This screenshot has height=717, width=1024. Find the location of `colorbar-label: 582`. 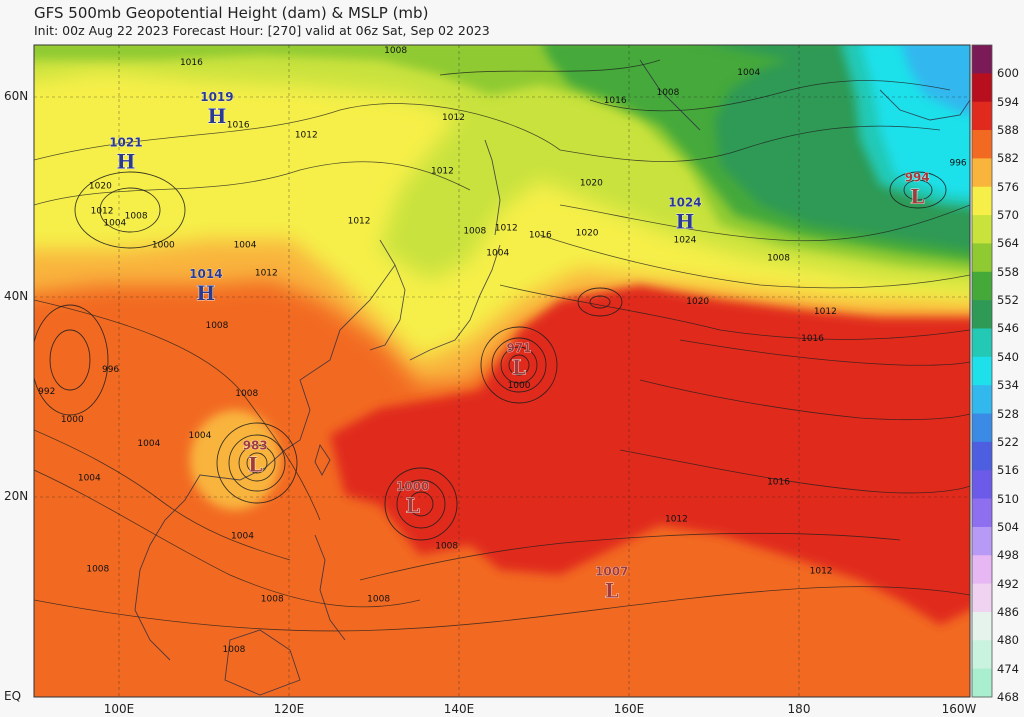

colorbar-label: 582 is located at coordinates (1008, 158).